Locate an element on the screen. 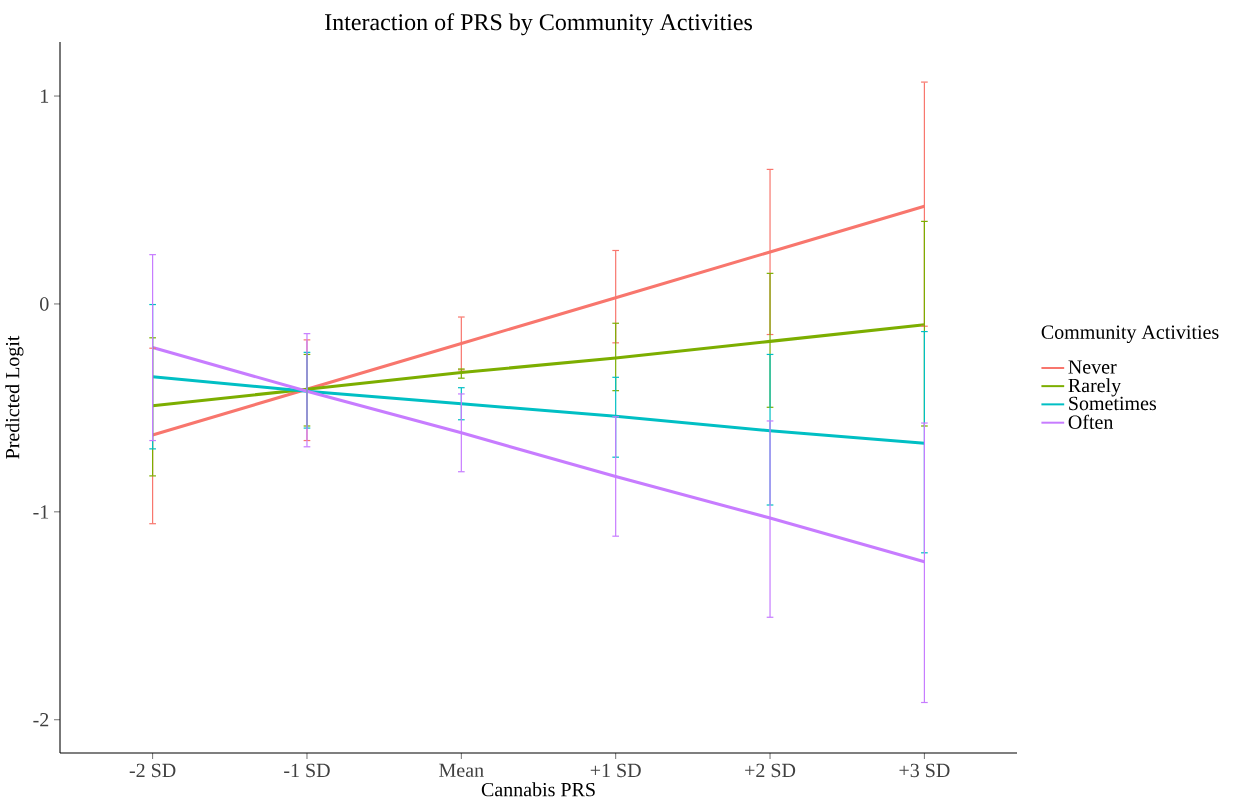  legend-label: Never is located at coordinates (1092, 367).